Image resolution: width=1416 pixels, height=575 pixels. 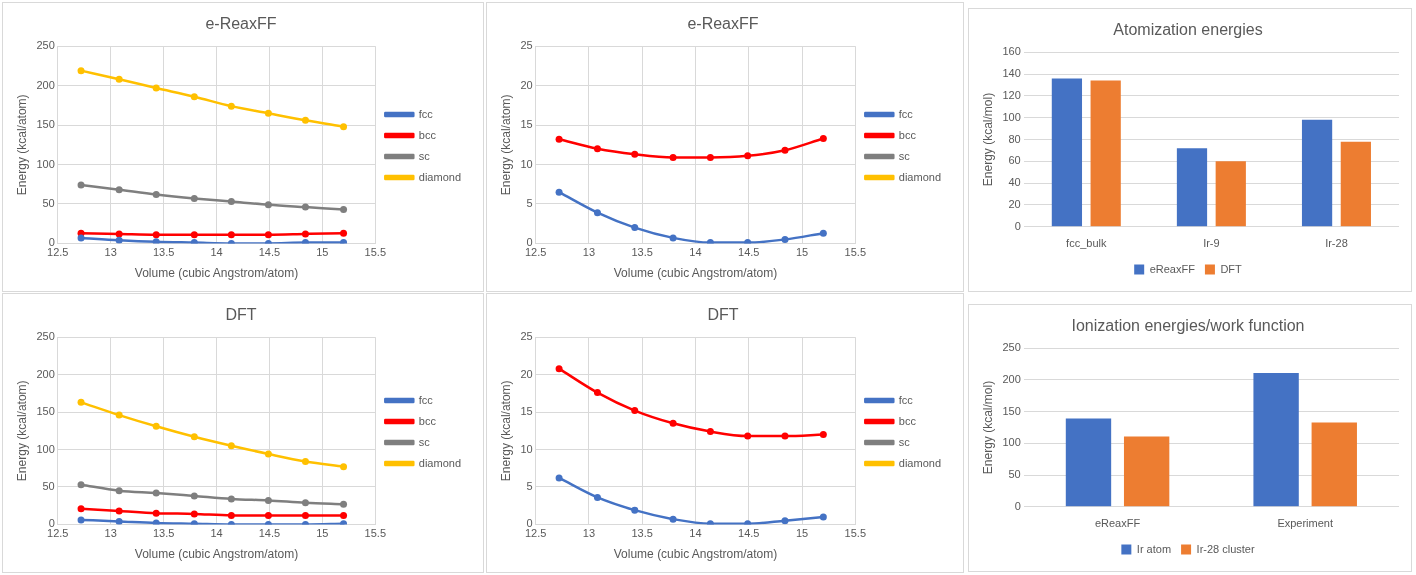 What do you see at coordinates (1225, 548) in the screenshot?
I see `legend-label: Ir-28 cluster` at bounding box center [1225, 548].